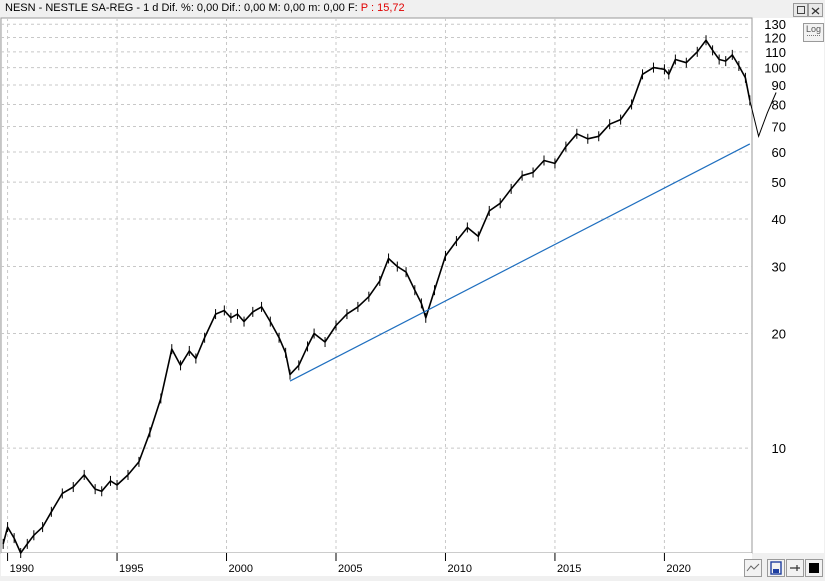 This screenshot has height=581, width=825. I want to click on y-tick-label: 80, so click(779, 104).